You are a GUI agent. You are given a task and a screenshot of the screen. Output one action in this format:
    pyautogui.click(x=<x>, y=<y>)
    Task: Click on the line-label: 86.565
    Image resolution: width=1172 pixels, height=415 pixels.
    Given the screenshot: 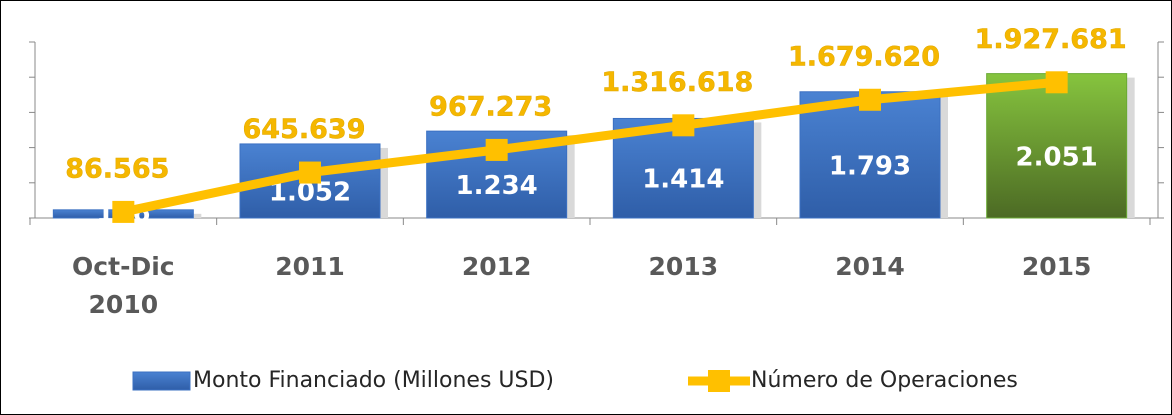 What is the action you would take?
    pyautogui.click(x=117, y=168)
    